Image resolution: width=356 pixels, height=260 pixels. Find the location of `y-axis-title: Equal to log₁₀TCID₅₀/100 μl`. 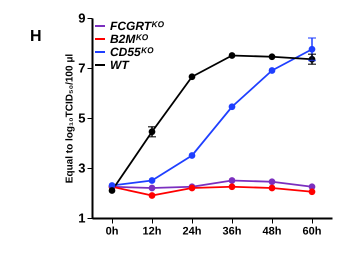

y-axis-title: Equal to log₁₀TCID₅₀/100 μl is located at coordinates (70, 119).